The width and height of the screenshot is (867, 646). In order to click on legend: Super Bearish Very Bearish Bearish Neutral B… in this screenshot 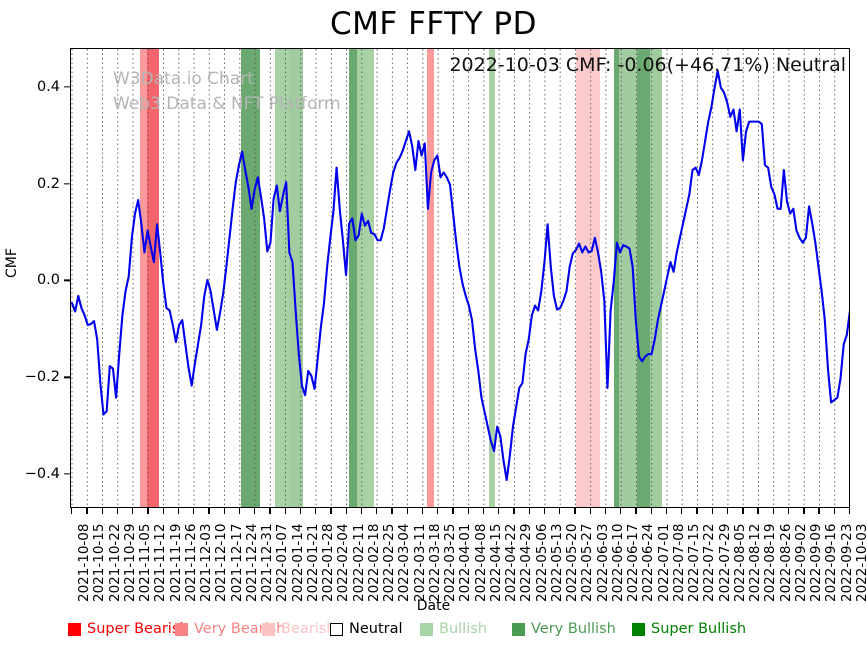, I will do `click(433, 631)`.